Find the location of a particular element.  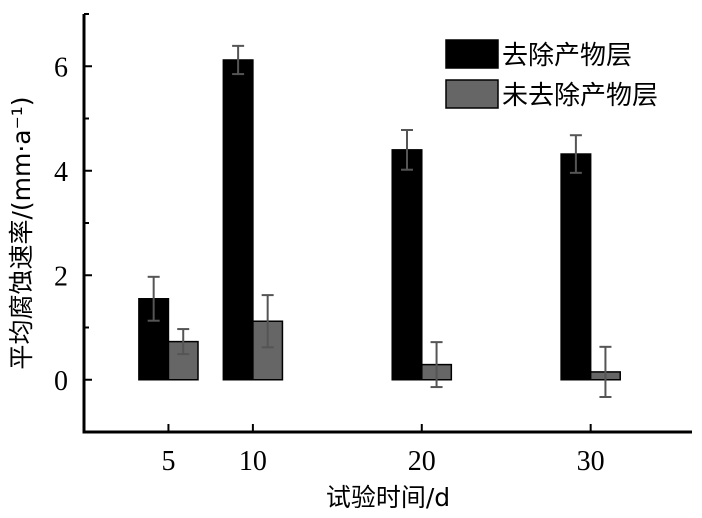

y-tick-label: 4 is located at coordinates (61, 172).